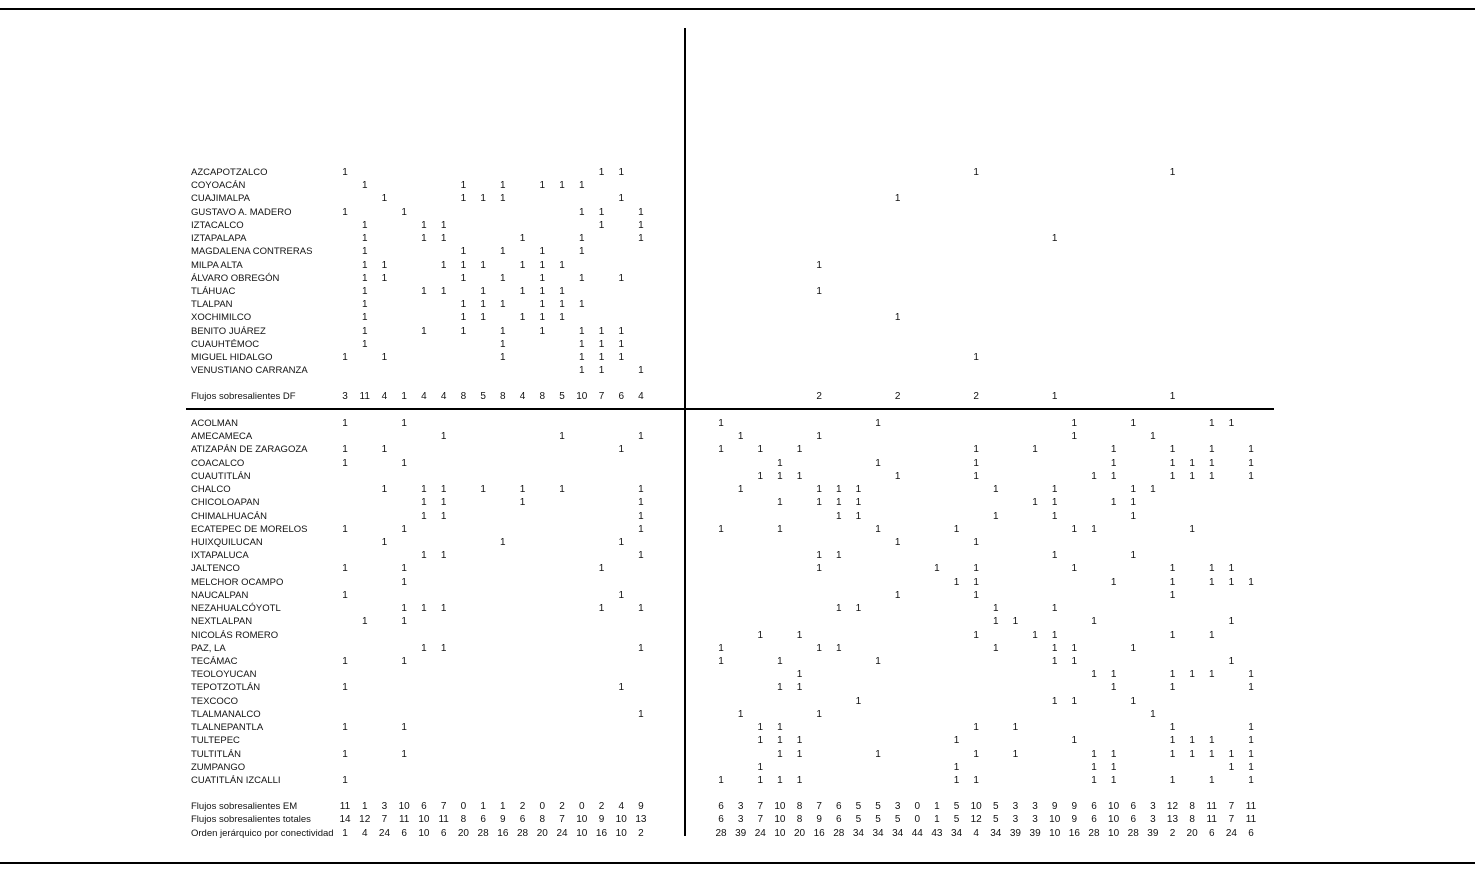 This screenshot has height=873, width=1475. What do you see at coordinates (235, 278) in the screenshot?
I see `df-row-label: ÁLVARO OBREGÓN` at bounding box center [235, 278].